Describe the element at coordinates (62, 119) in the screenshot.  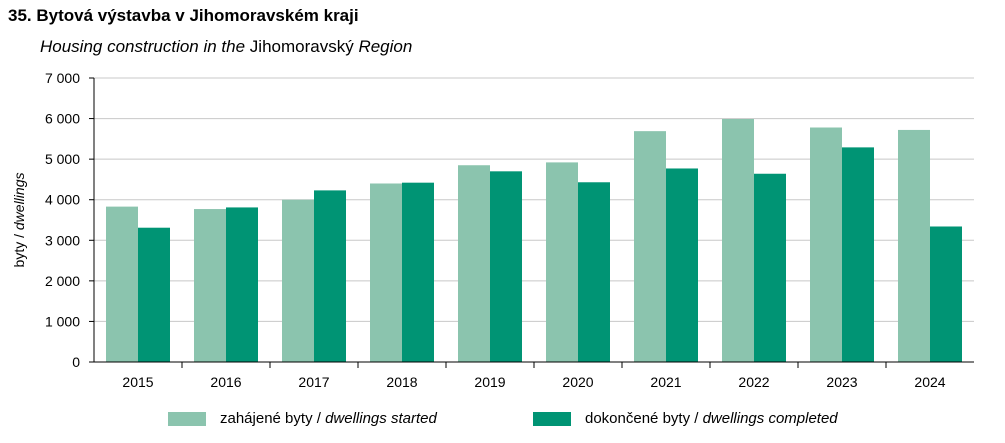
I see `y-tick-label: 6 000` at that location.